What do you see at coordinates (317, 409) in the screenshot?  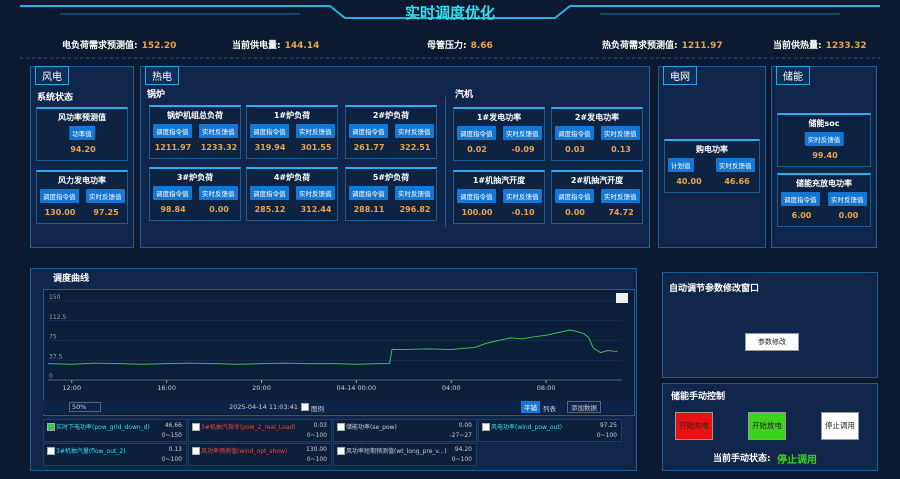 I see `legend-toggle: 图例` at bounding box center [317, 409].